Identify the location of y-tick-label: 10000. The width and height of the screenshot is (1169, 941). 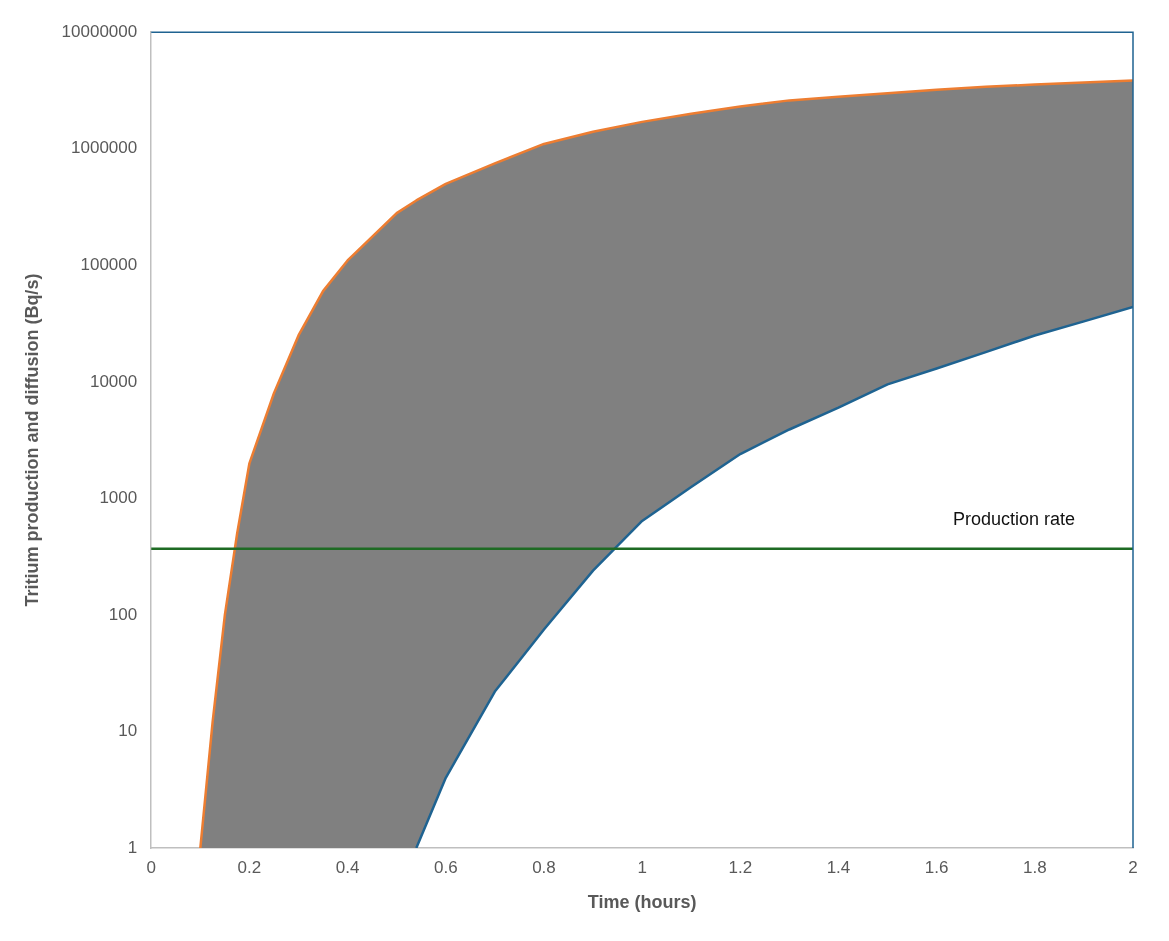
(113, 381).